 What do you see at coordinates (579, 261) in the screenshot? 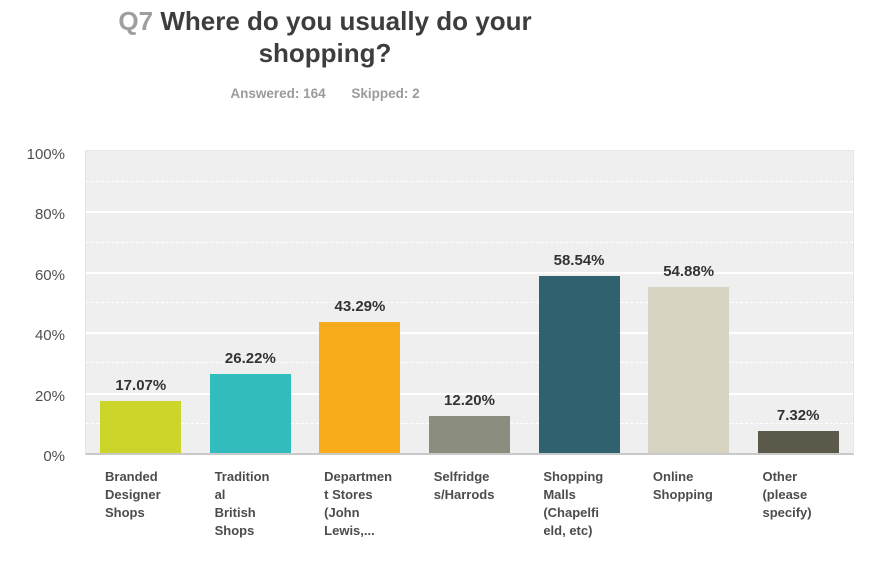
I see `bar-value-label-shopping-malls-chapelfield-etc: 58.54%` at bounding box center [579, 261].